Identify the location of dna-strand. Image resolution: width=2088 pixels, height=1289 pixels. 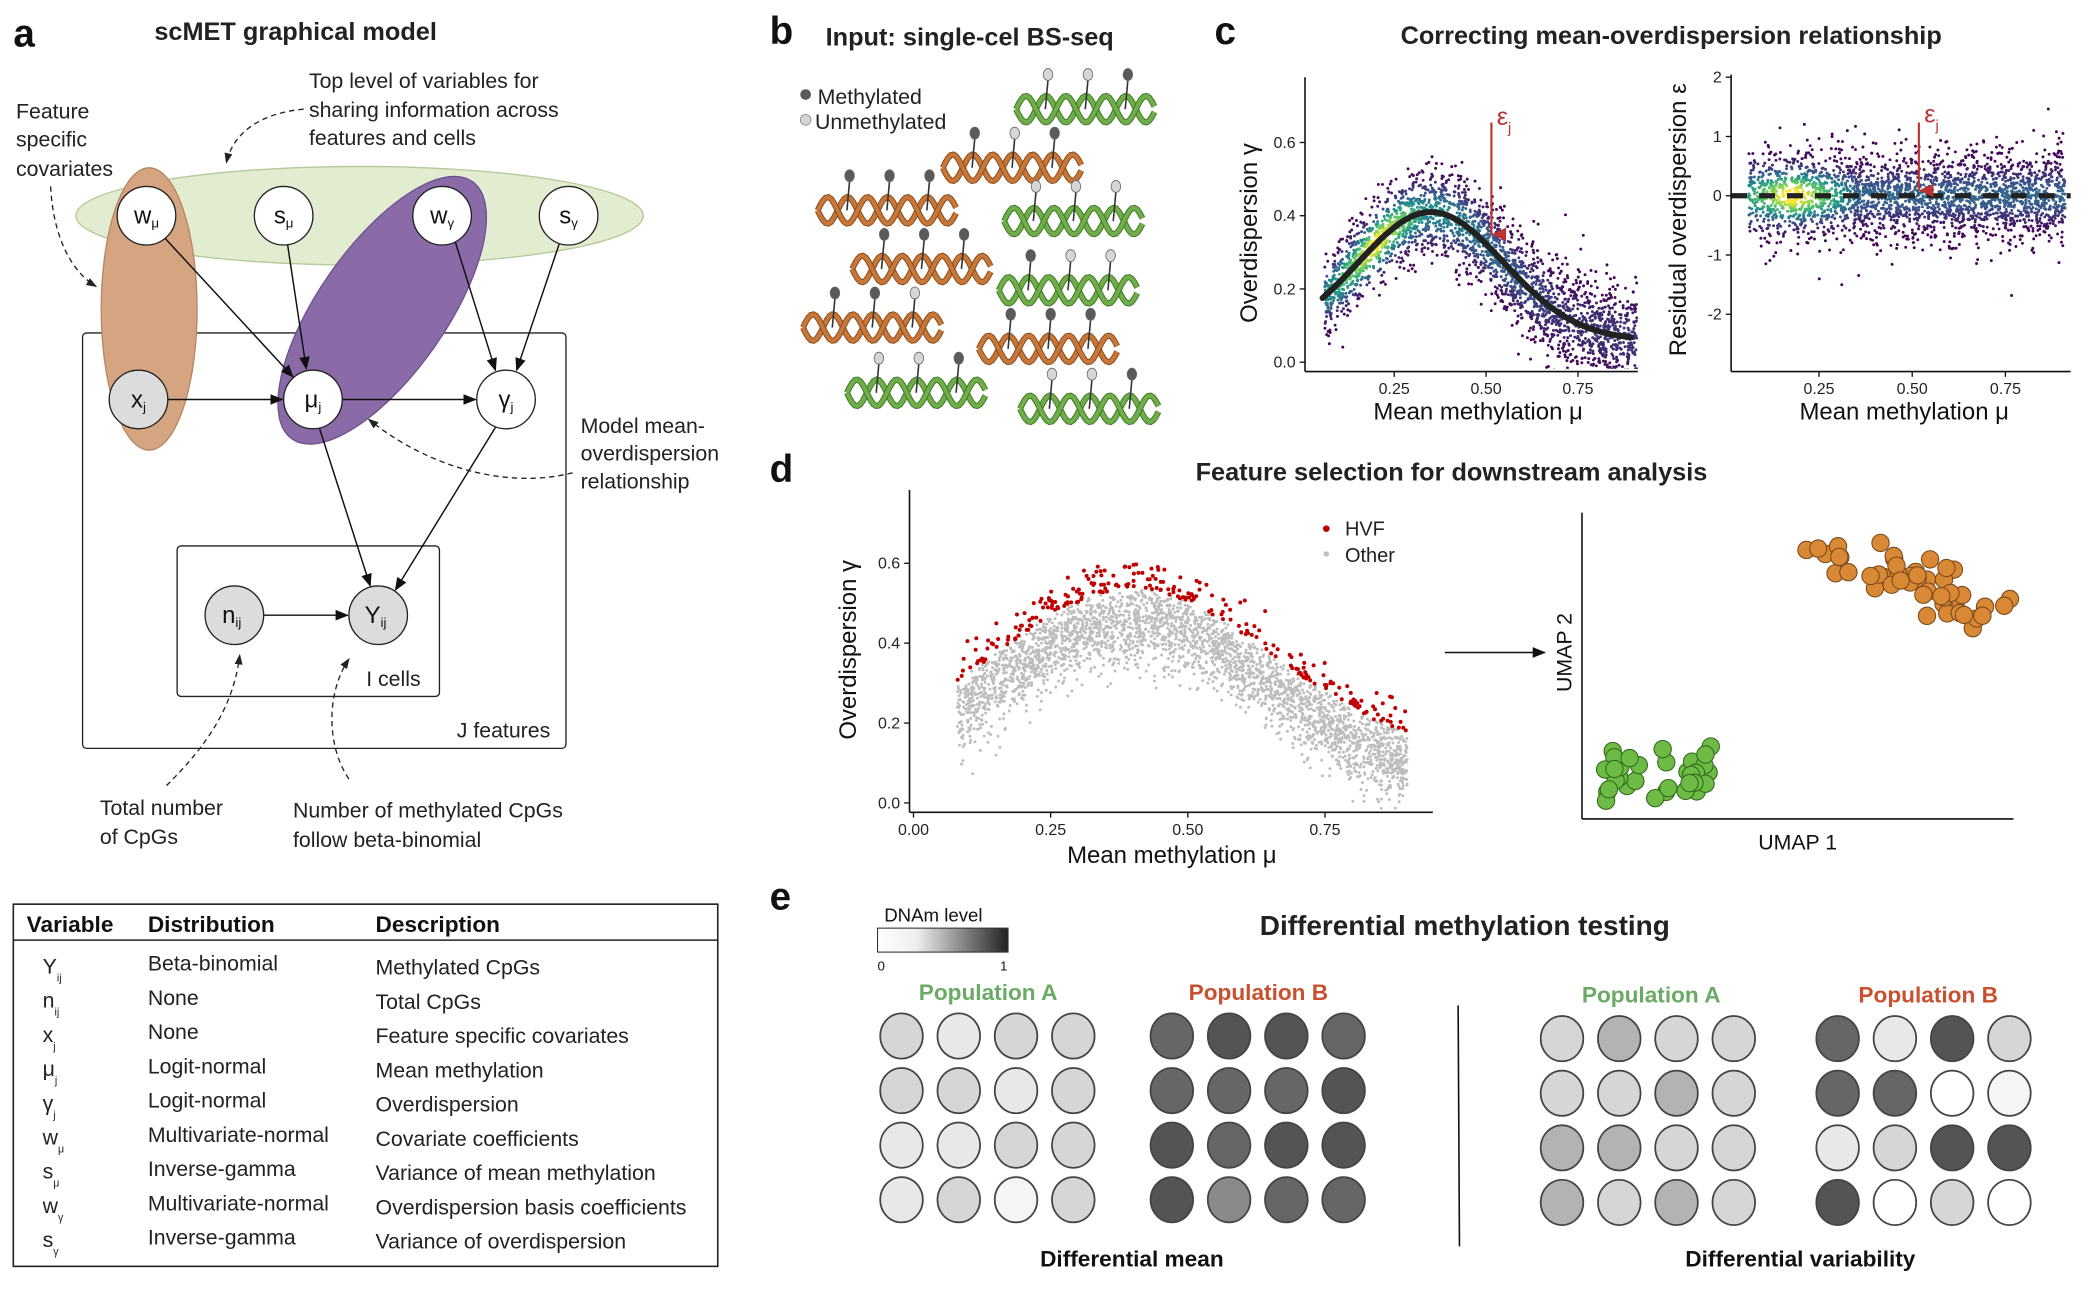
(886, 198).